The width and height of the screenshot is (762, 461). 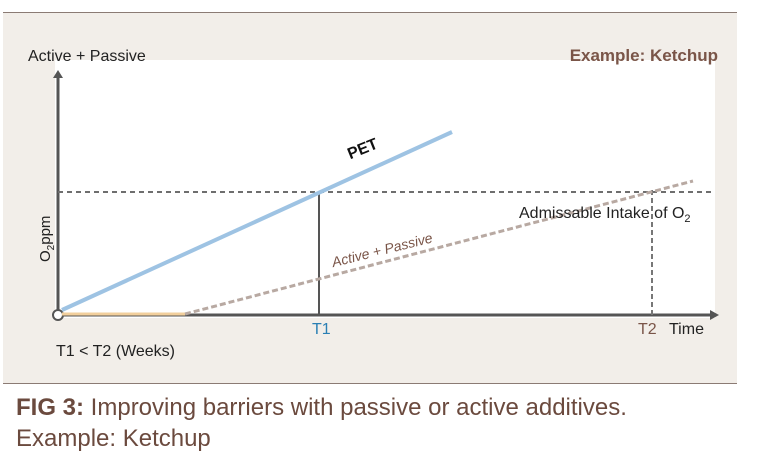 I want to click on footnote: T1 < T2 (Weeks), so click(x=115, y=351).